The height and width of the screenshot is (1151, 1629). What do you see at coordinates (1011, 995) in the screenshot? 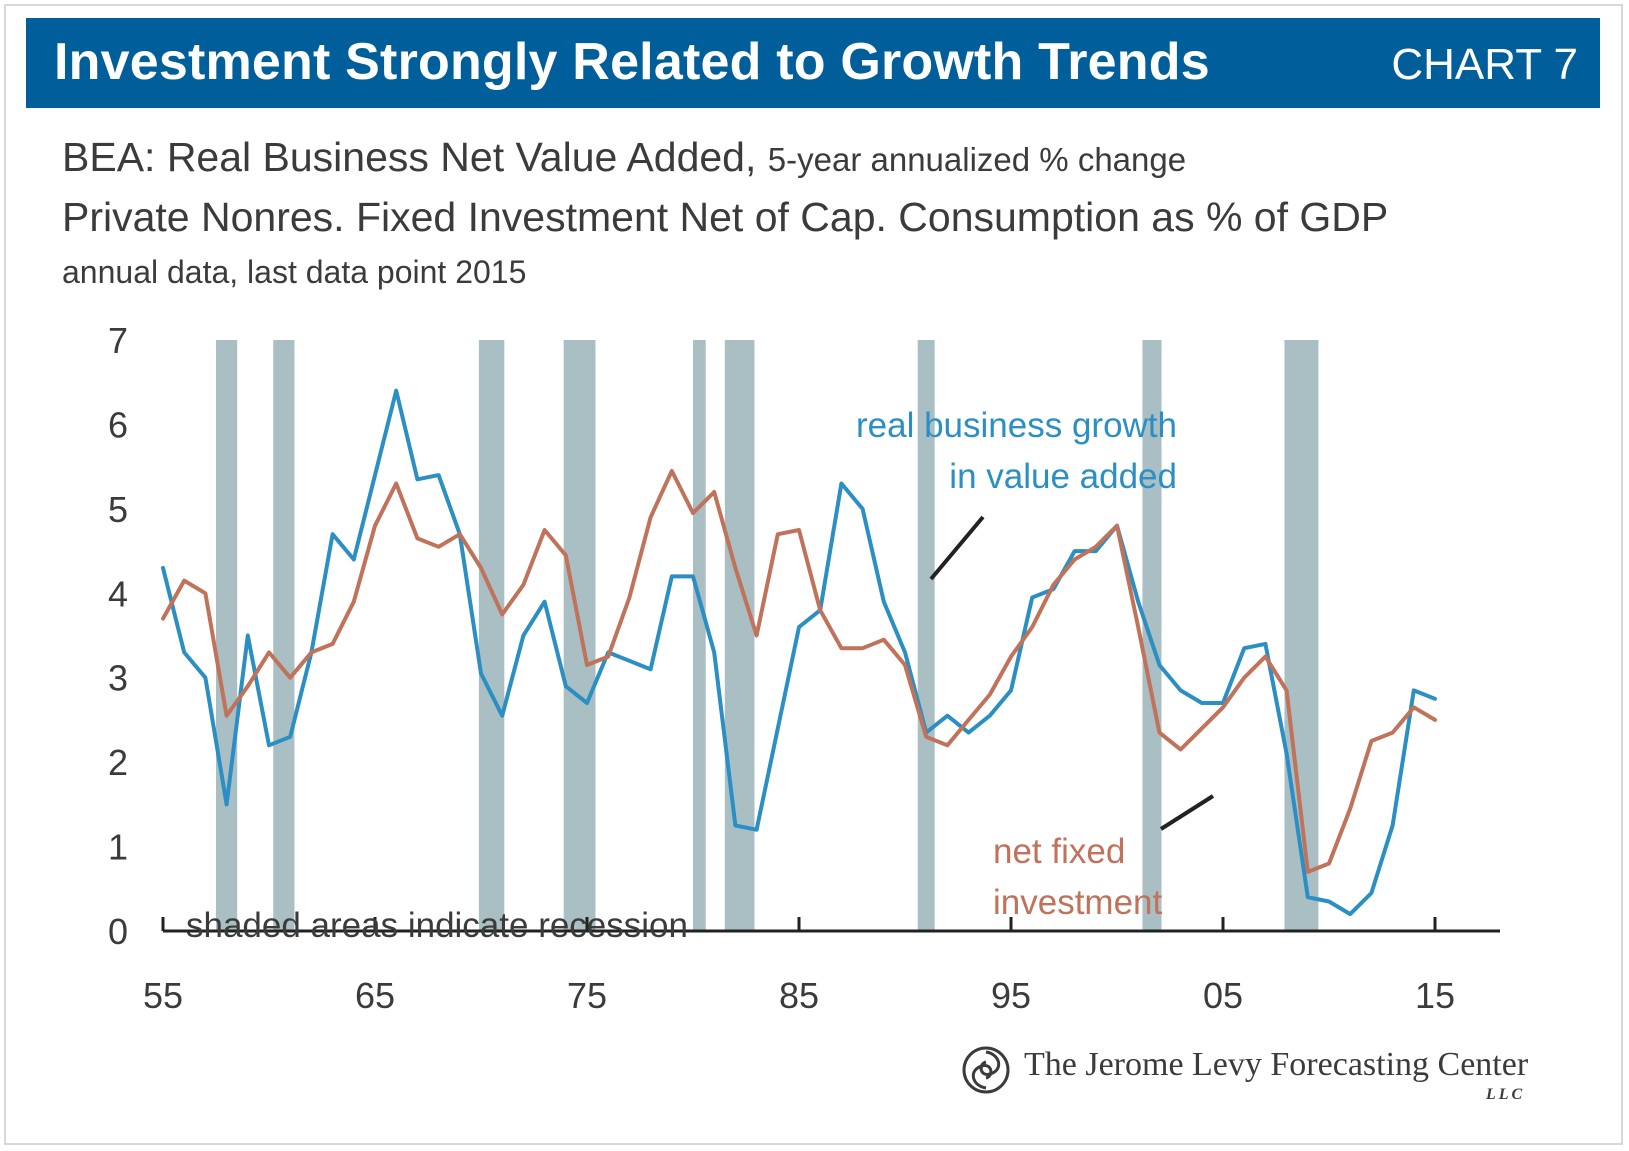
I see `x-tick-label: 95` at bounding box center [1011, 995].